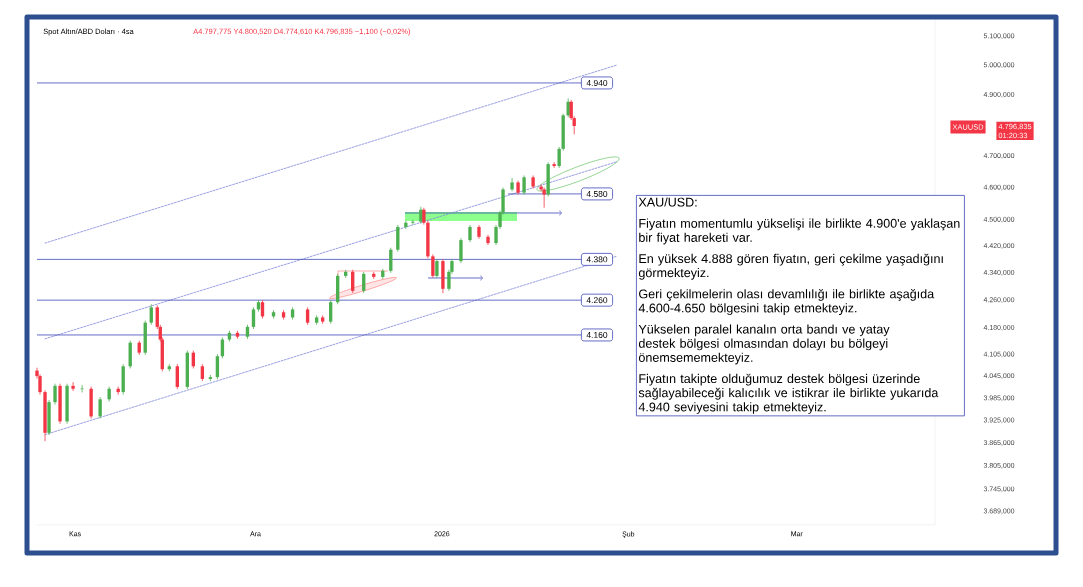  I want to click on annotation: 4.580, so click(597, 193).